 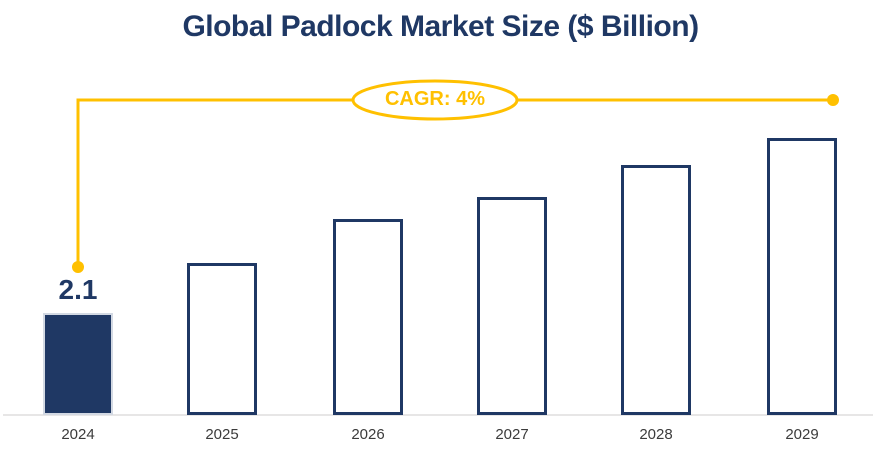 I want to click on chart-title: Global Padlock Market Size ($ Billion), so click(x=440, y=26).